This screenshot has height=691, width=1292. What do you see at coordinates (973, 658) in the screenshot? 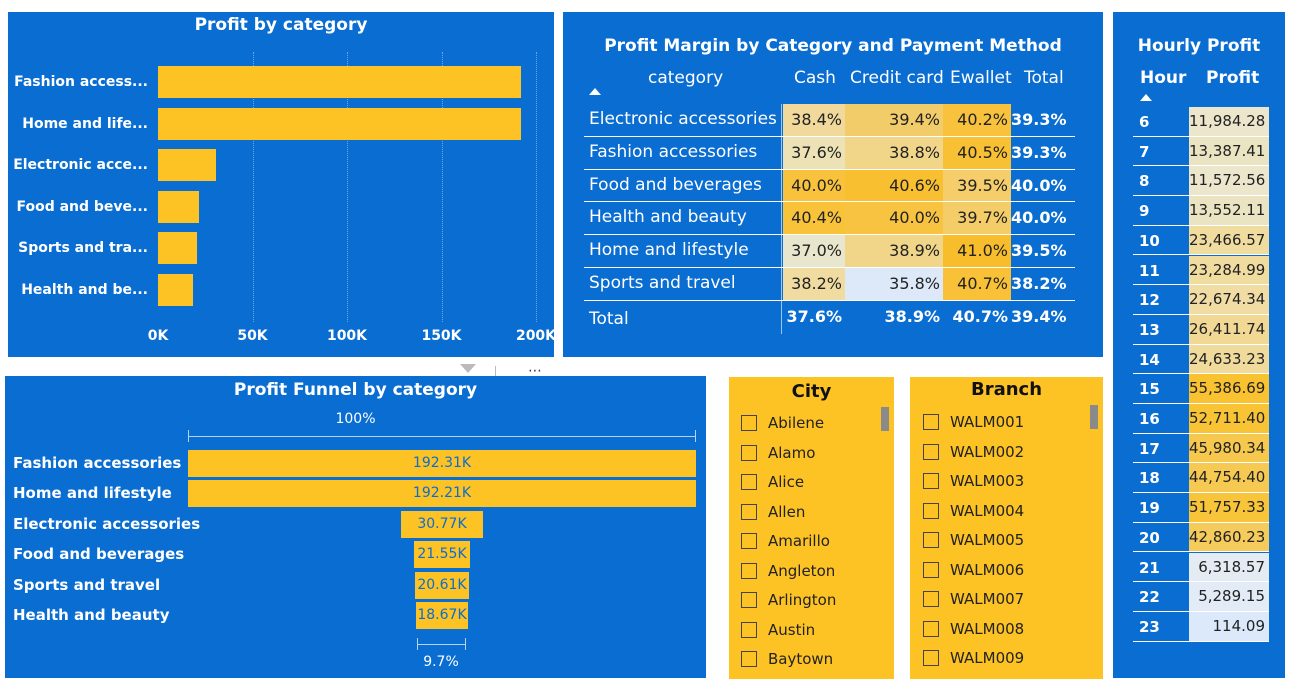
I see `branch-item: WALM009` at bounding box center [973, 658].